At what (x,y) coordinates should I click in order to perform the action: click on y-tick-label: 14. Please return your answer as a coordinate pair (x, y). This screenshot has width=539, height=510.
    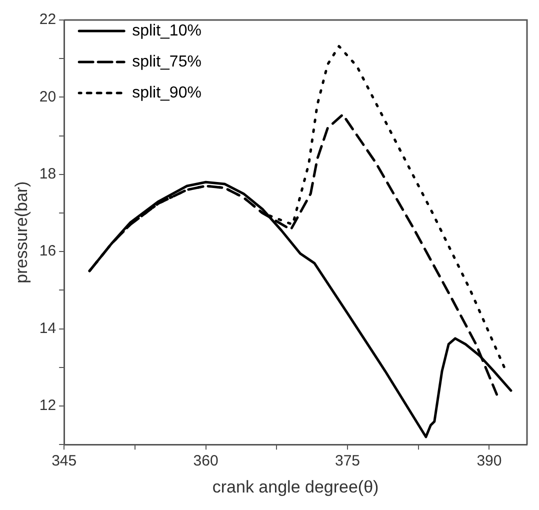
    Looking at the image, I should click on (47, 328).